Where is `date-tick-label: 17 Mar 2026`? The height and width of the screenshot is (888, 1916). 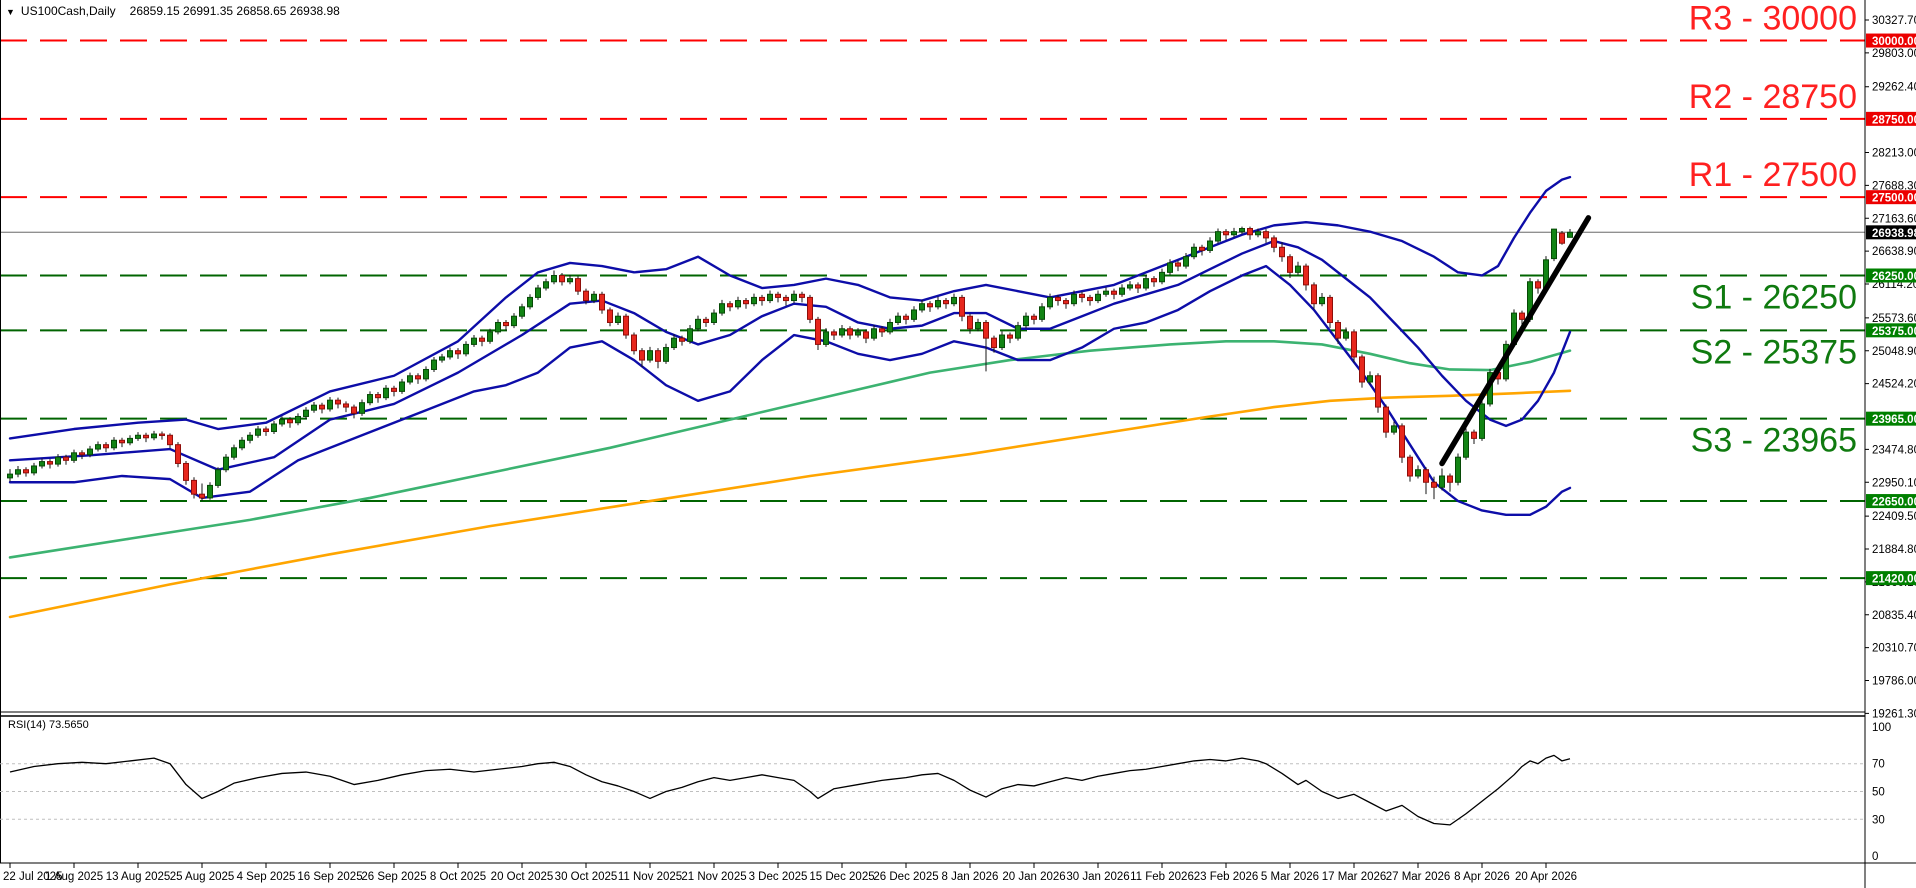
date-tick-label: 17 Mar 2026 is located at coordinates (1354, 877).